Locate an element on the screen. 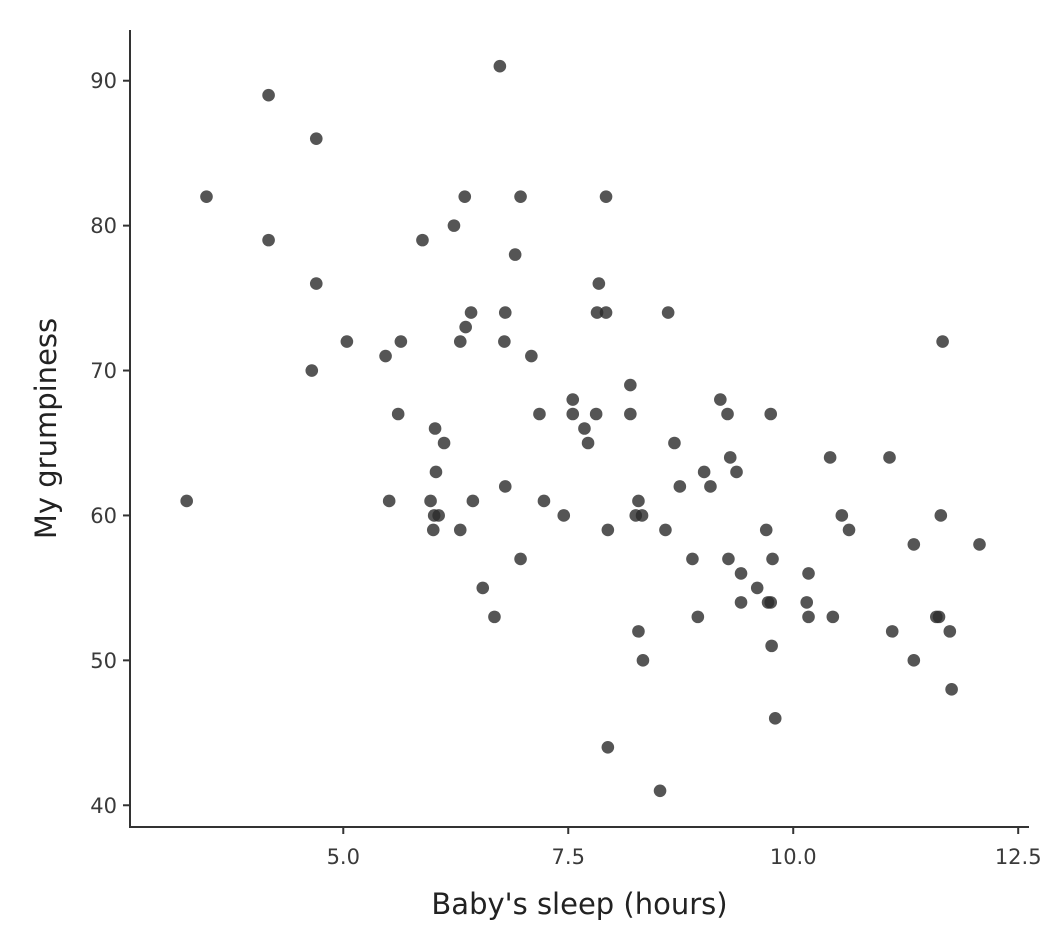 Image resolution: width=1060 pixels, height=948 pixels. x-tick-label: 7.5 is located at coordinates (568, 857).